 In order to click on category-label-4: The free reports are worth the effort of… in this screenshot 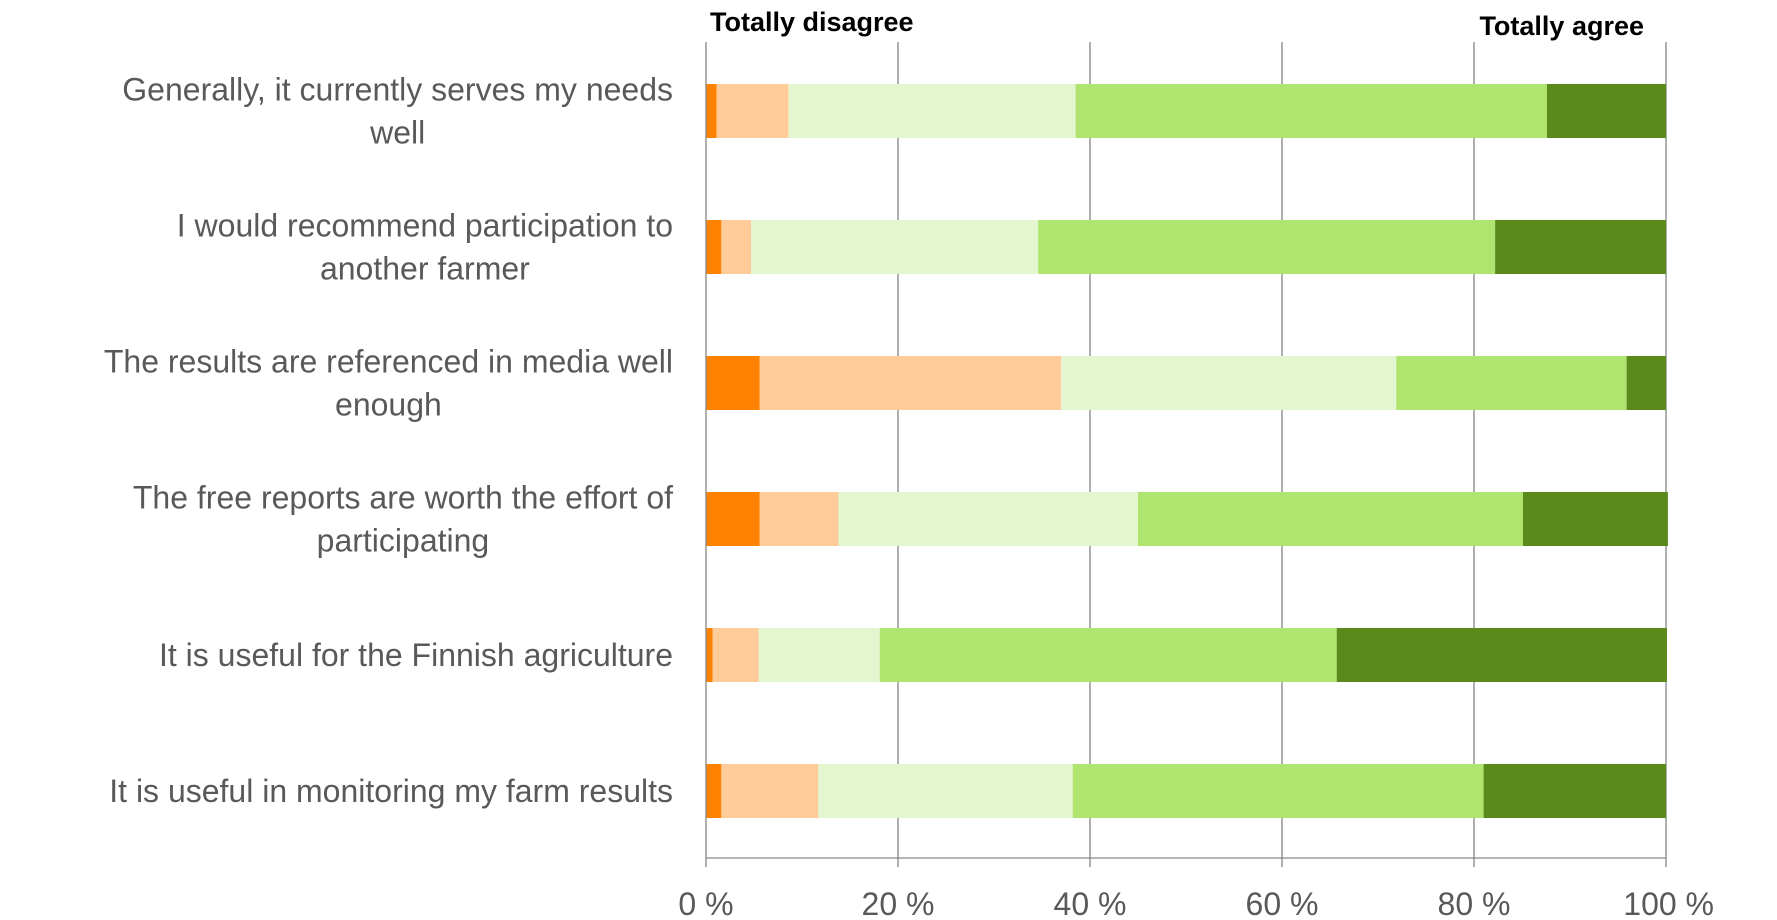, I will do `click(403, 519)`.